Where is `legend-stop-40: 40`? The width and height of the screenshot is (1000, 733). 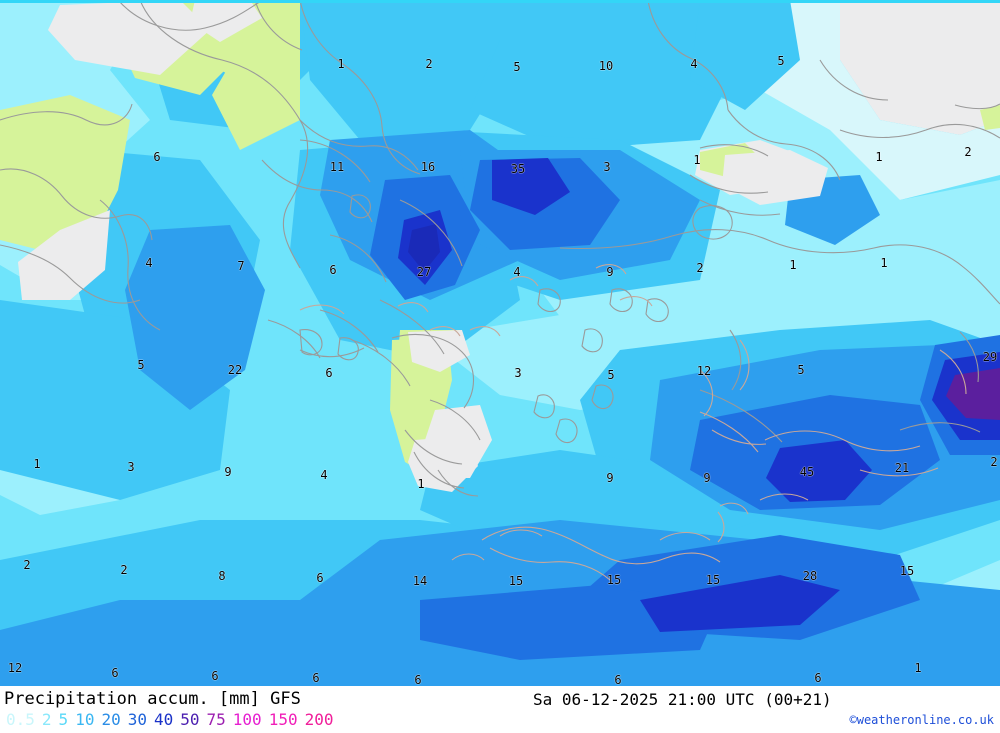 legend-stop-40: 40 is located at coordinates (163, 719).